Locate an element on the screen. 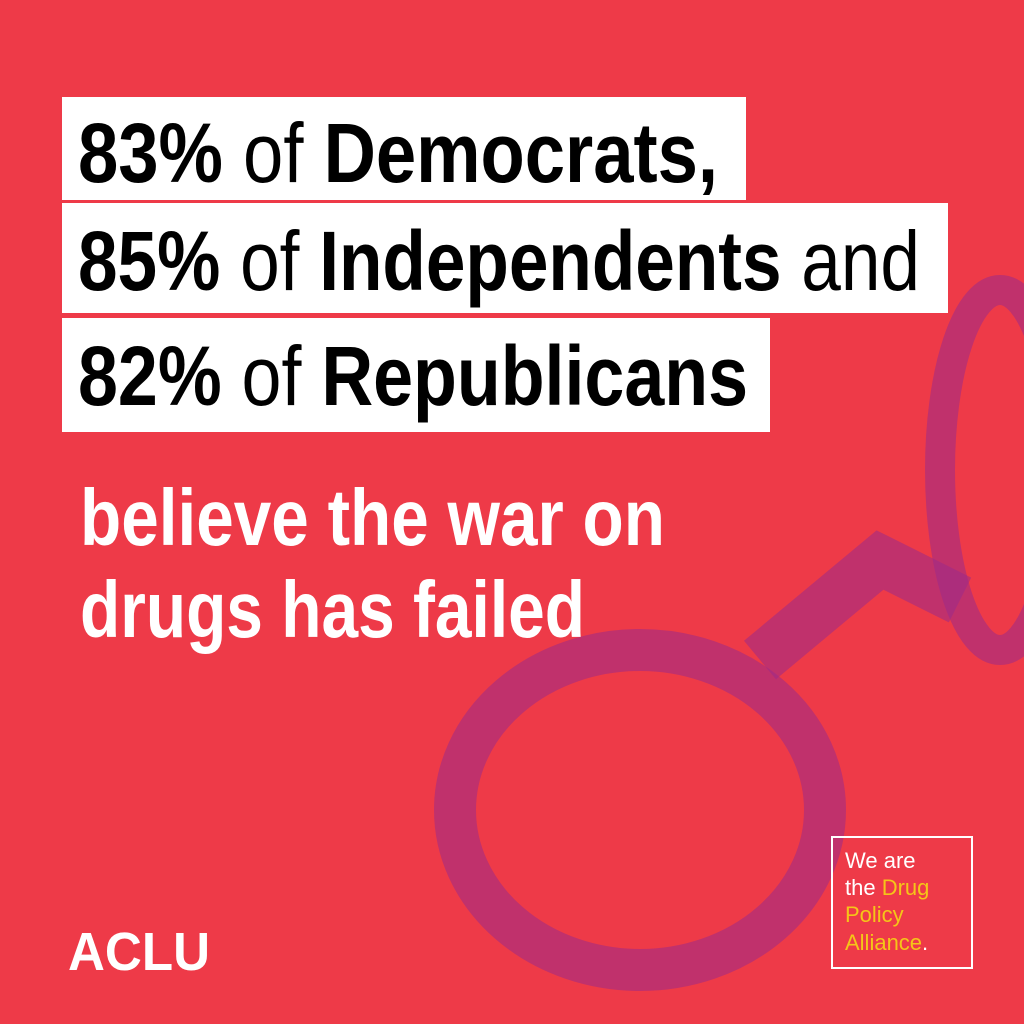 Image resolution: width=1024 pixels, height=1024 pixels. headline-line: 85% of Independents and is located at coordinates (499, 261).